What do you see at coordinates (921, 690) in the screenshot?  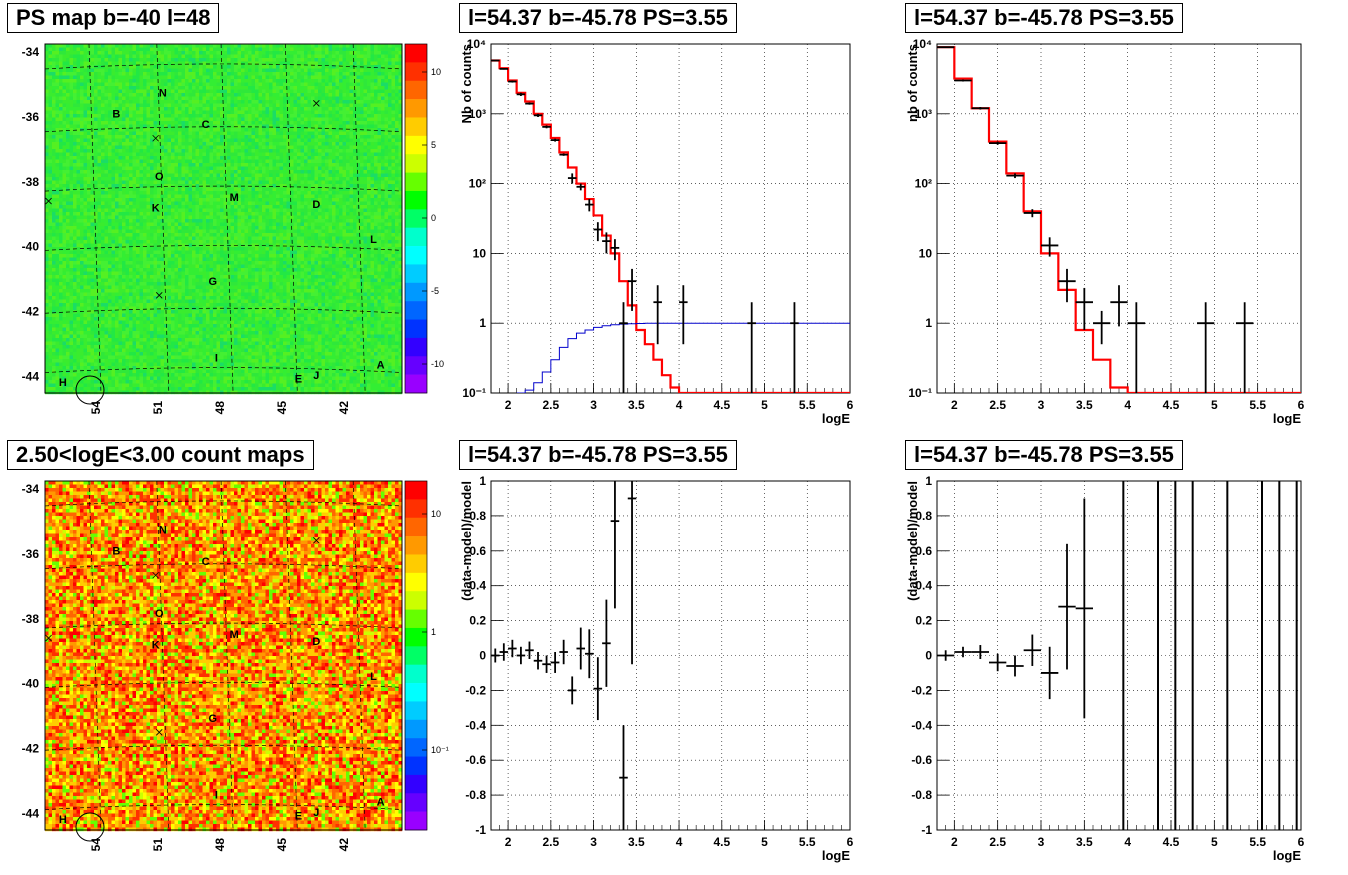 I see `y-tick-label: -0.2` at bounding box center [921, 690].